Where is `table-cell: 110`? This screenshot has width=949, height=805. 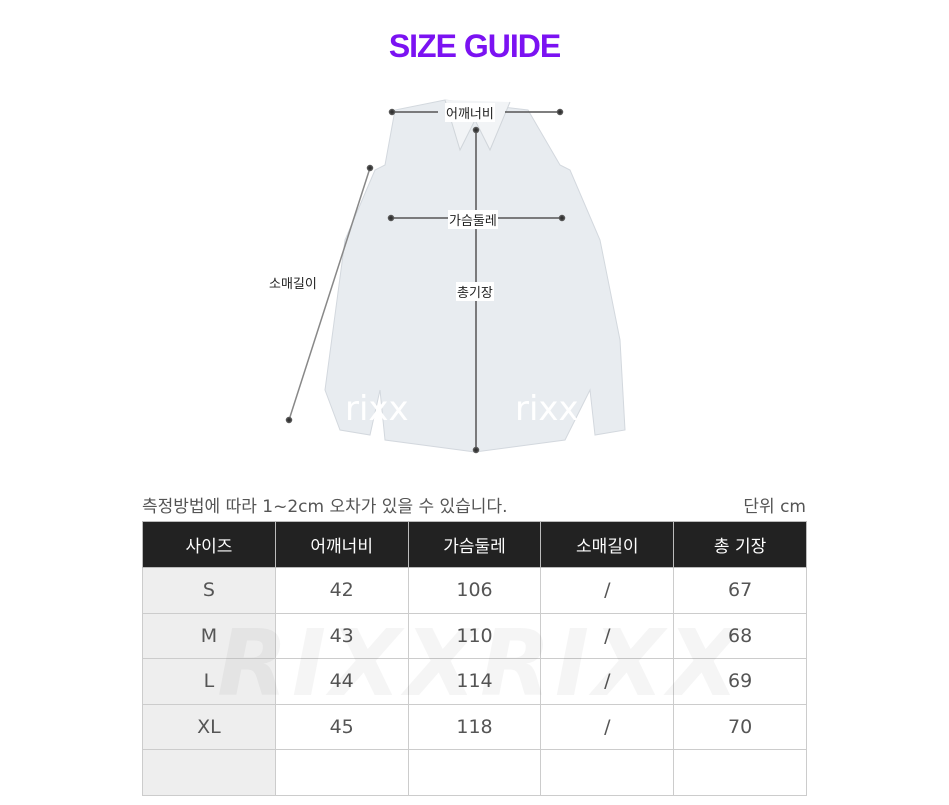 table-cell: 110 is located at coordinates (474, 635).